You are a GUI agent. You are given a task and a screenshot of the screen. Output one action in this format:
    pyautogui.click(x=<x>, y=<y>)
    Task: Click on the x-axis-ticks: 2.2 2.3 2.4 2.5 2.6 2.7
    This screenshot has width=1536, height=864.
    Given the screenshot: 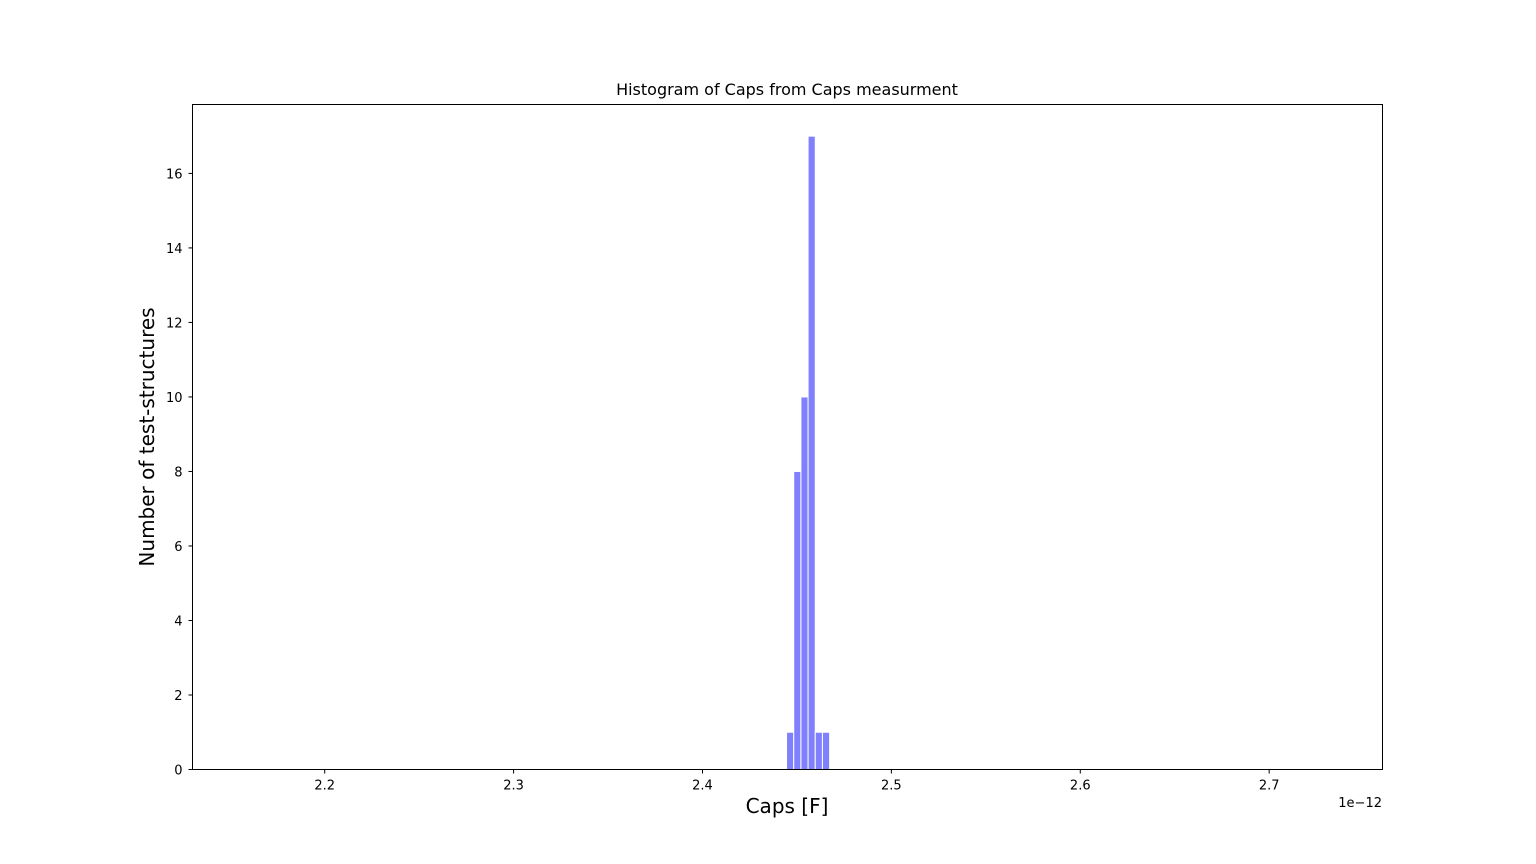 What is the action you would take?
    pyautogui.click(x=797, y=781)
    